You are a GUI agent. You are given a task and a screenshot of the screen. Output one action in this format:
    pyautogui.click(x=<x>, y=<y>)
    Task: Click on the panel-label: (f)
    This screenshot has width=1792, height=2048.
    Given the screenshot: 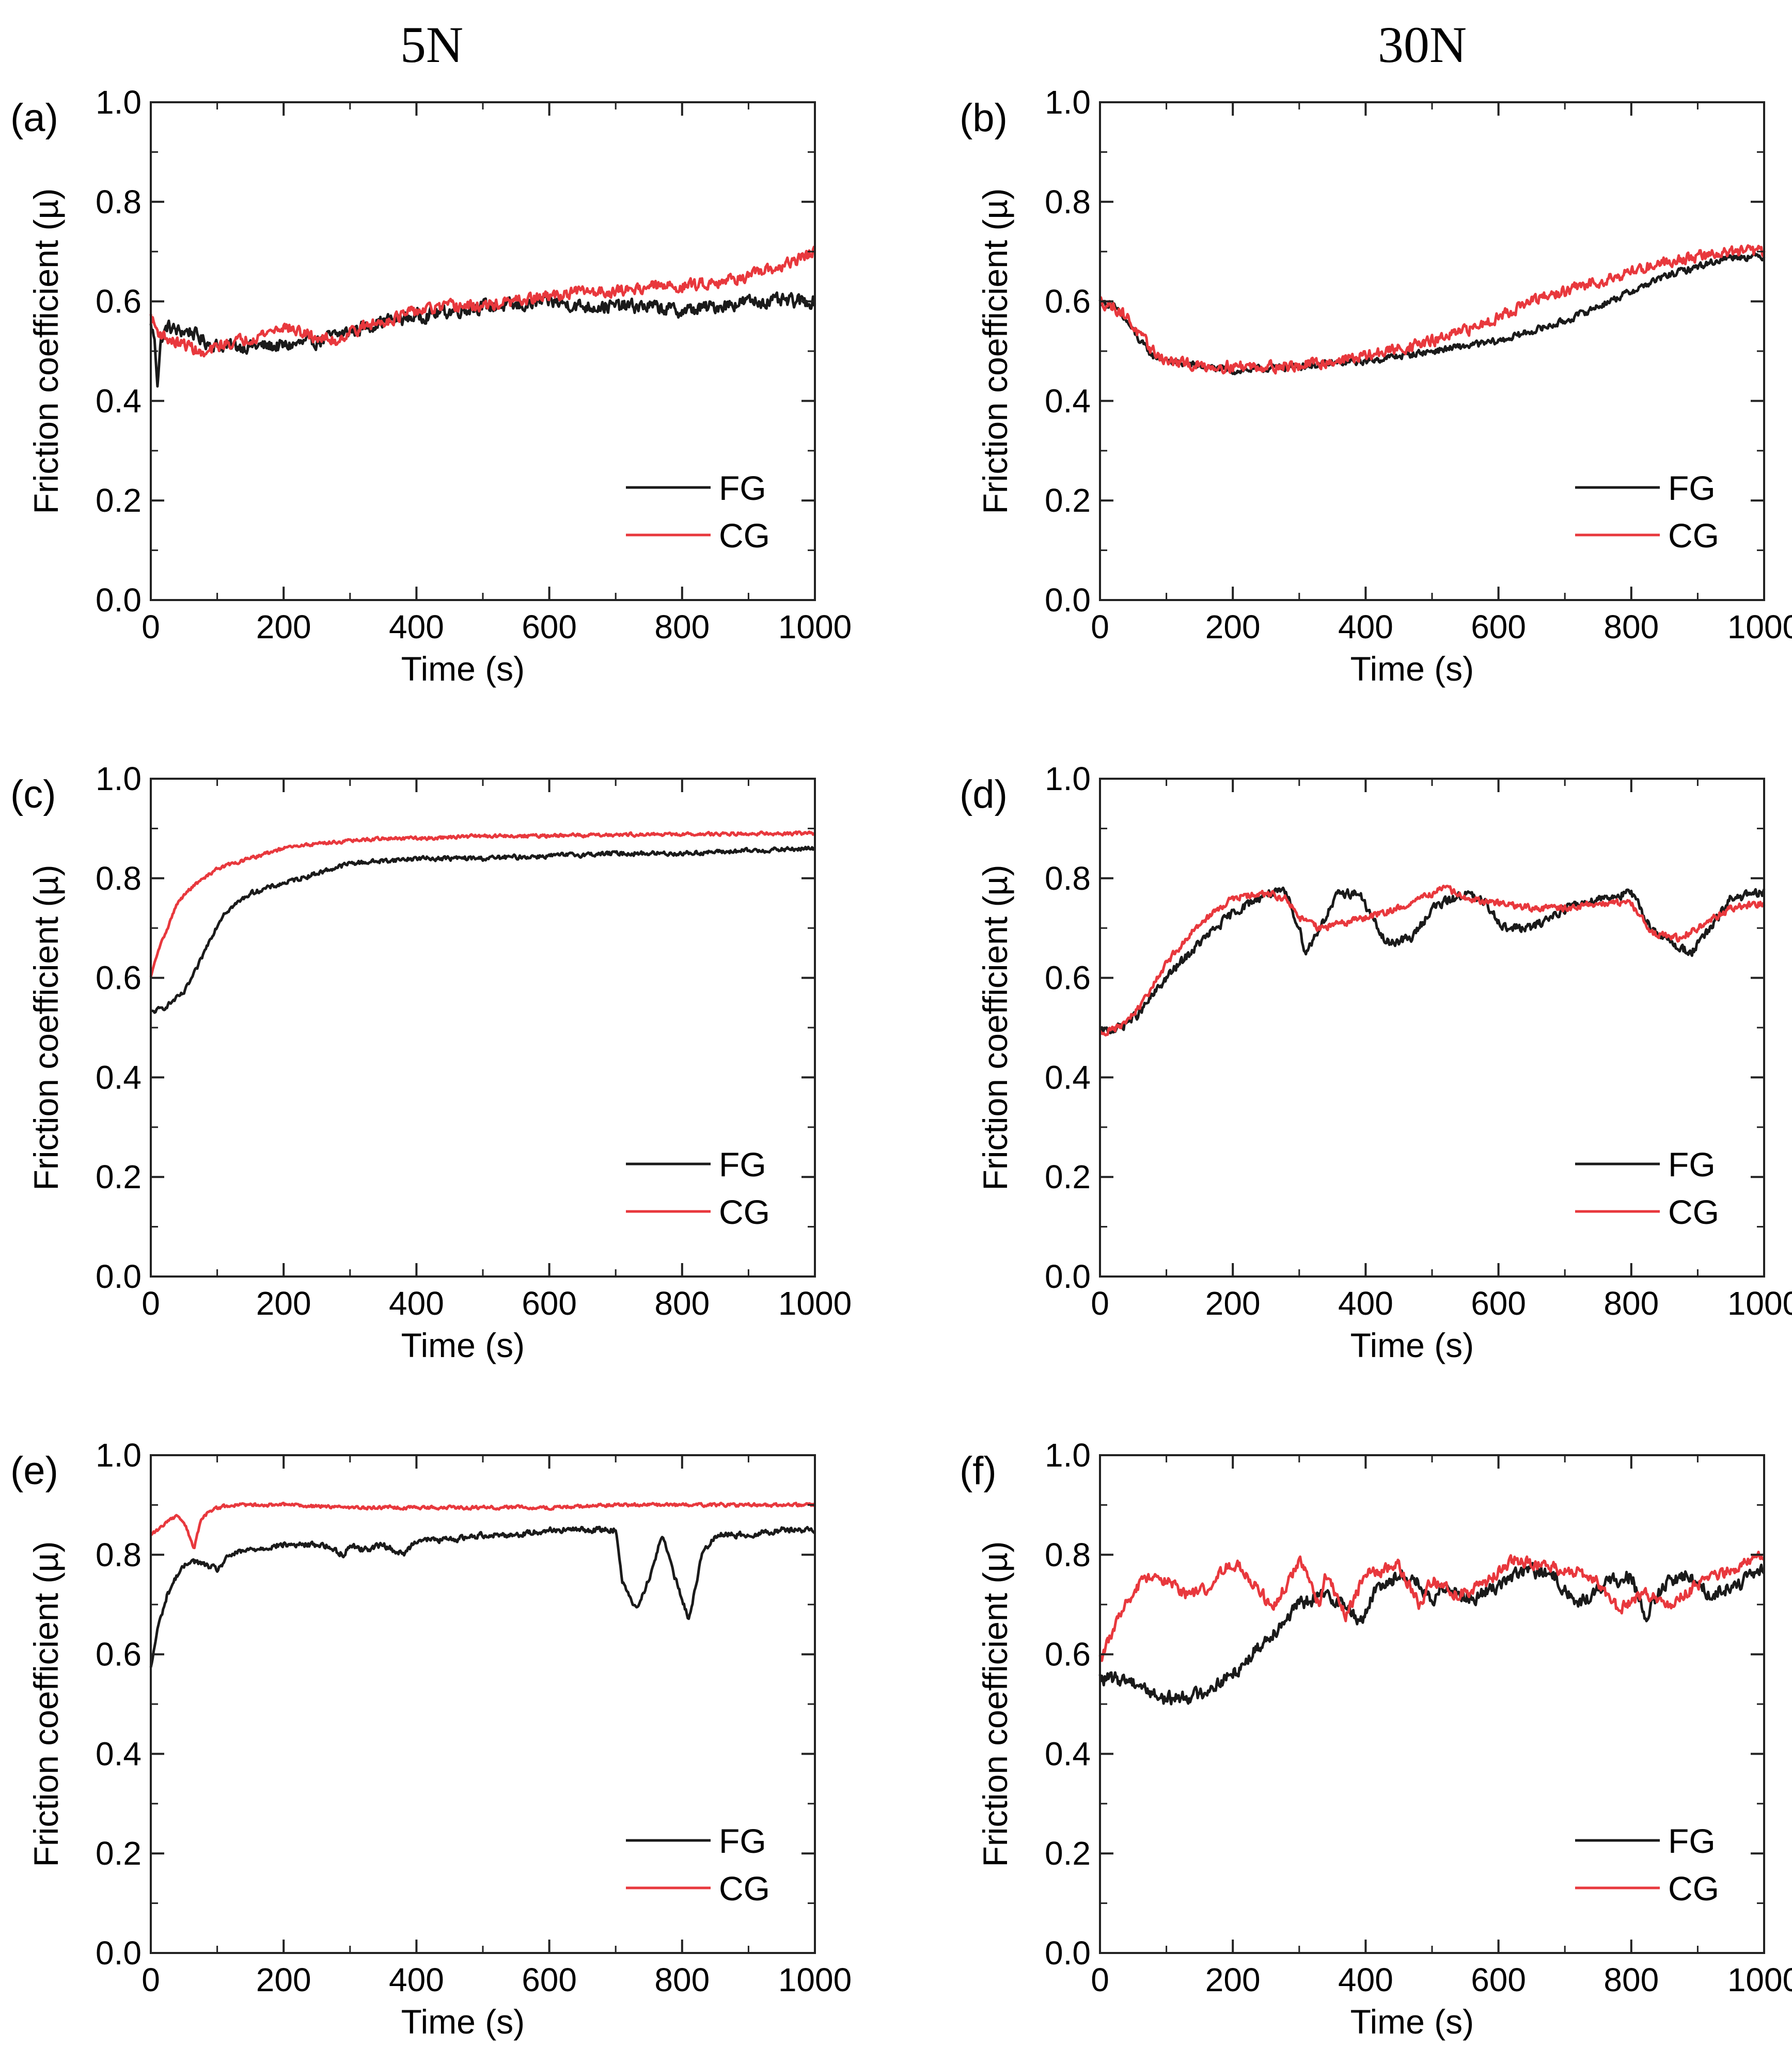 What is the action you would take?
    pyautogui.click(x=978, y=1471)
    